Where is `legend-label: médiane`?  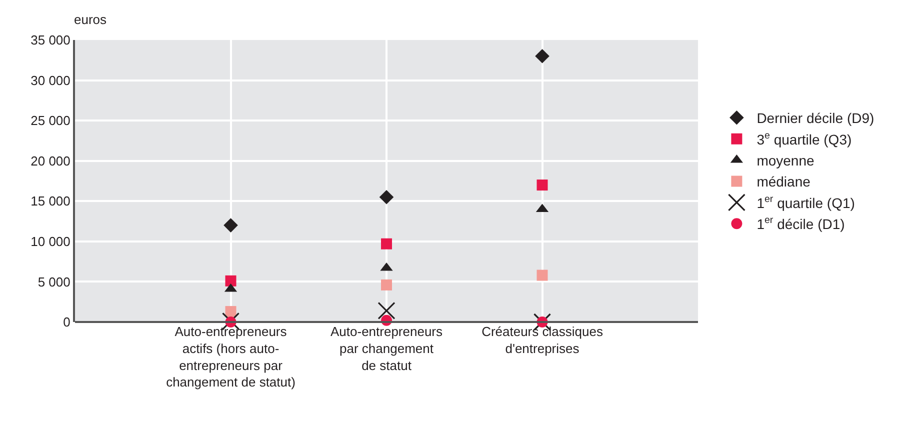
legend-label: médiane is located at coordinates (783, 182).